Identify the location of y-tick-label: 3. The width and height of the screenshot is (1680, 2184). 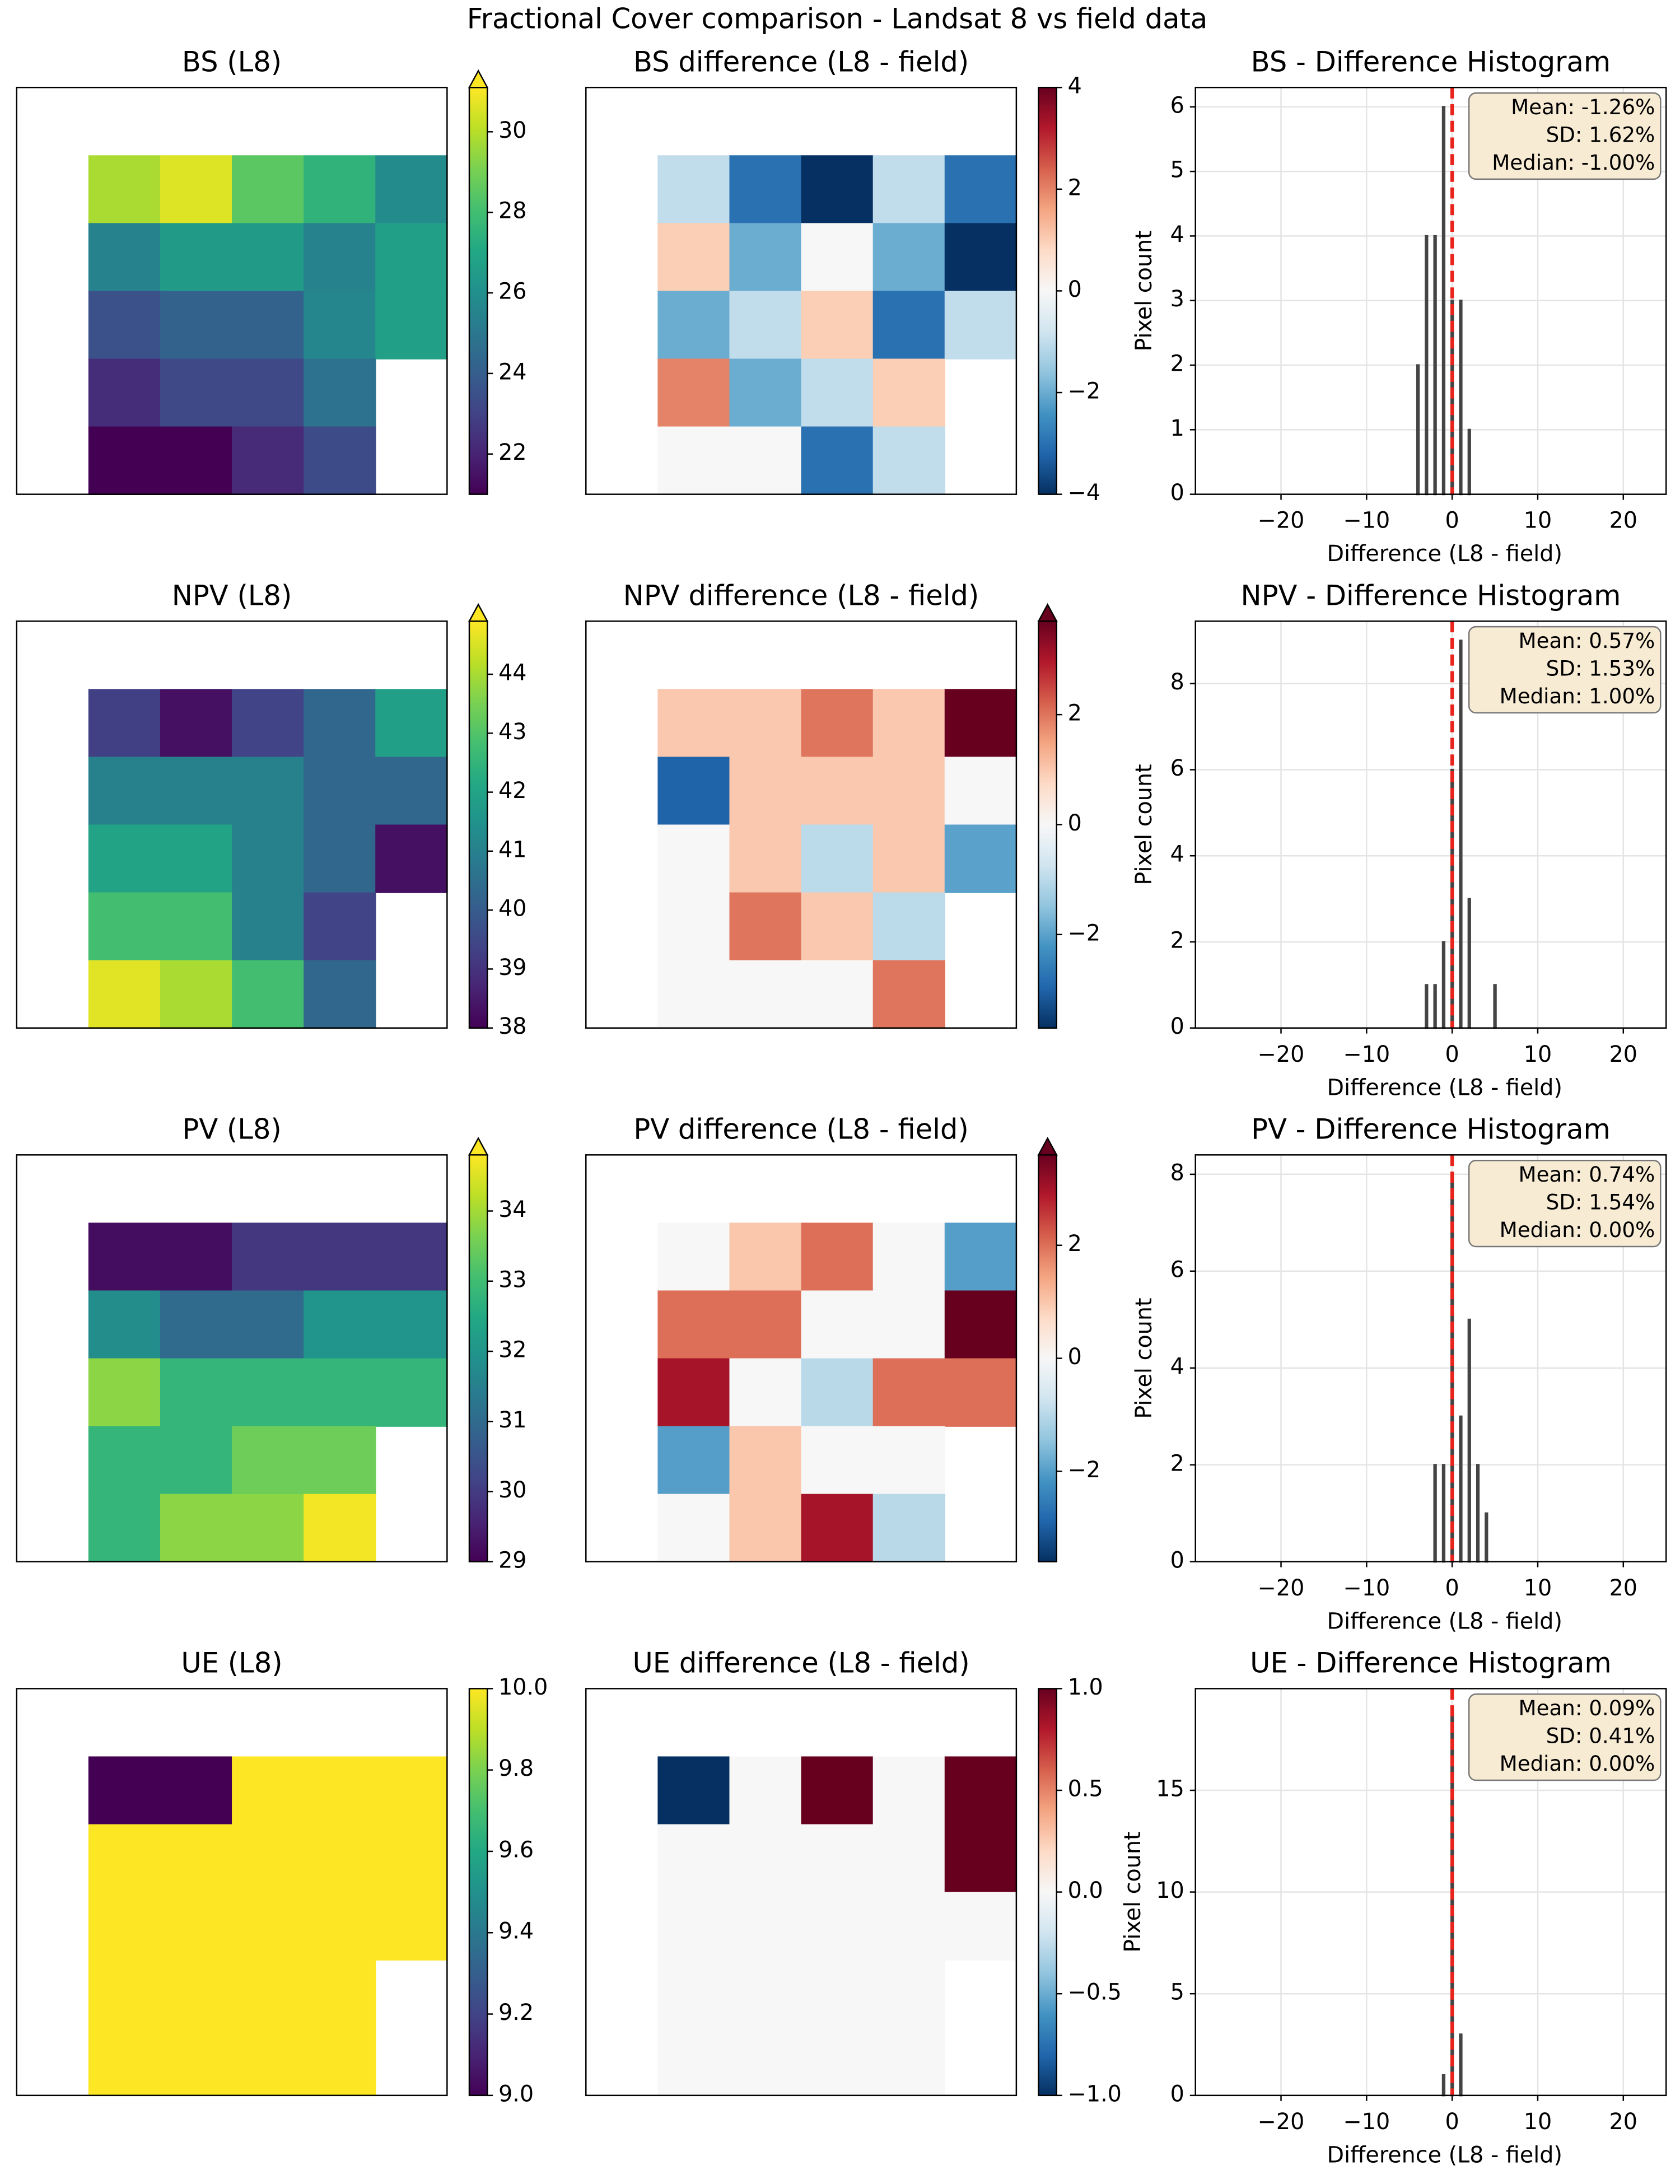
(1177, 299).